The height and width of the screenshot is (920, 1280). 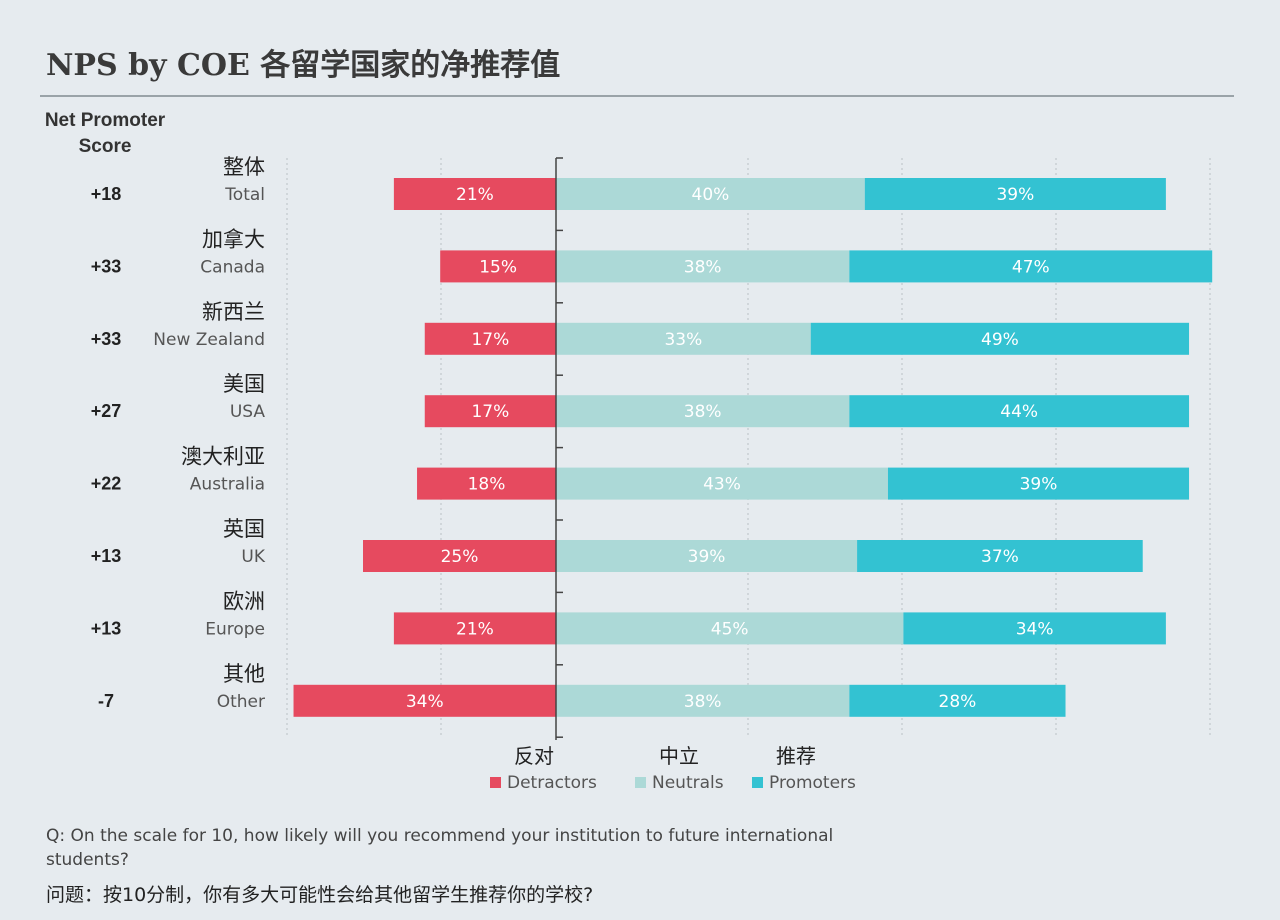 I want to click on data-label-detractors: 34%, so click(x=425, y=702).